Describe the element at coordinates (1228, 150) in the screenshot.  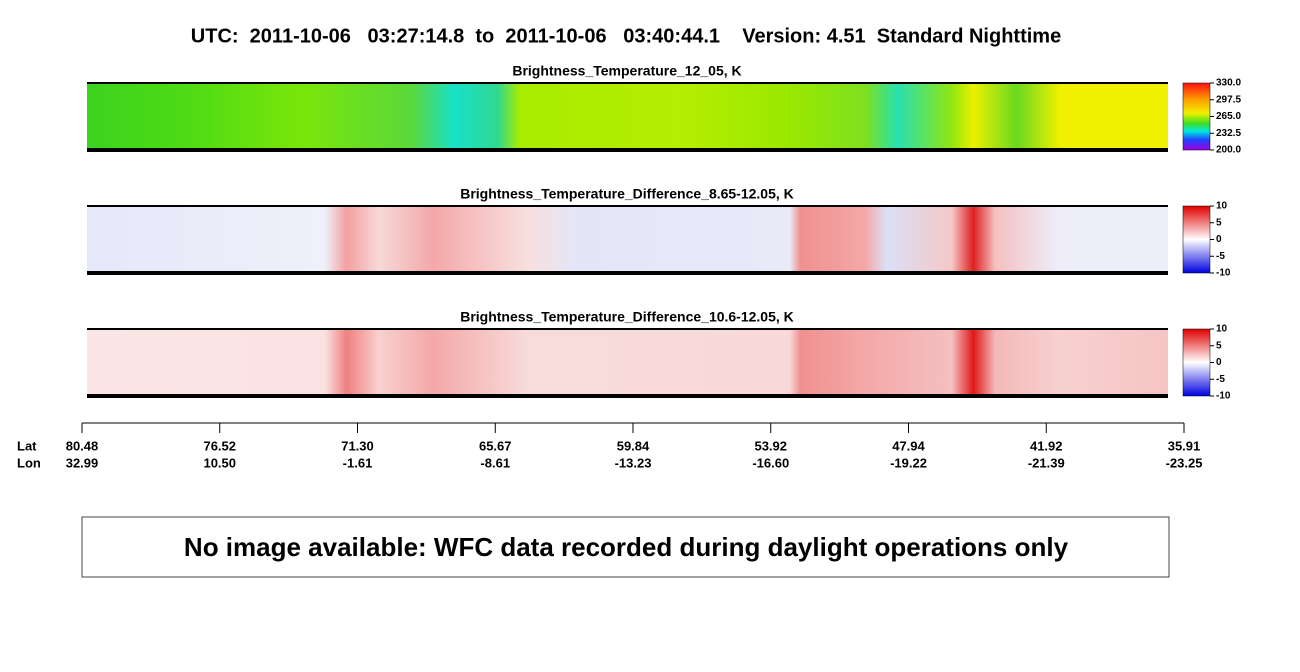
I see `colorbar-label: 200.0` at that location.